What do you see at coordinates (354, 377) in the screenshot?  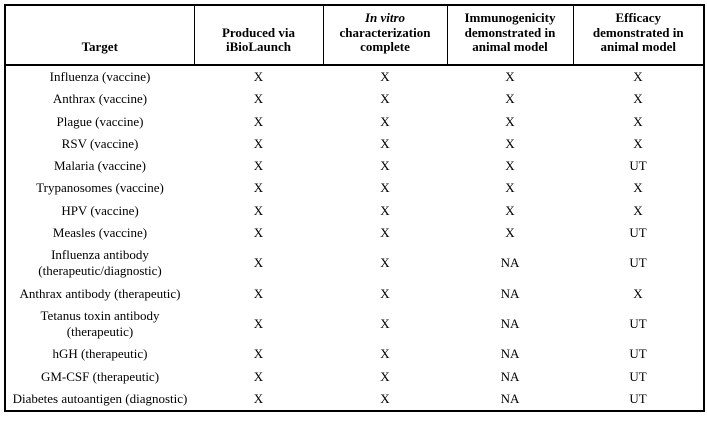 I see `table-row: GM-CSF (therapeutic) X X NA UT` at bounding box center [354, 377].